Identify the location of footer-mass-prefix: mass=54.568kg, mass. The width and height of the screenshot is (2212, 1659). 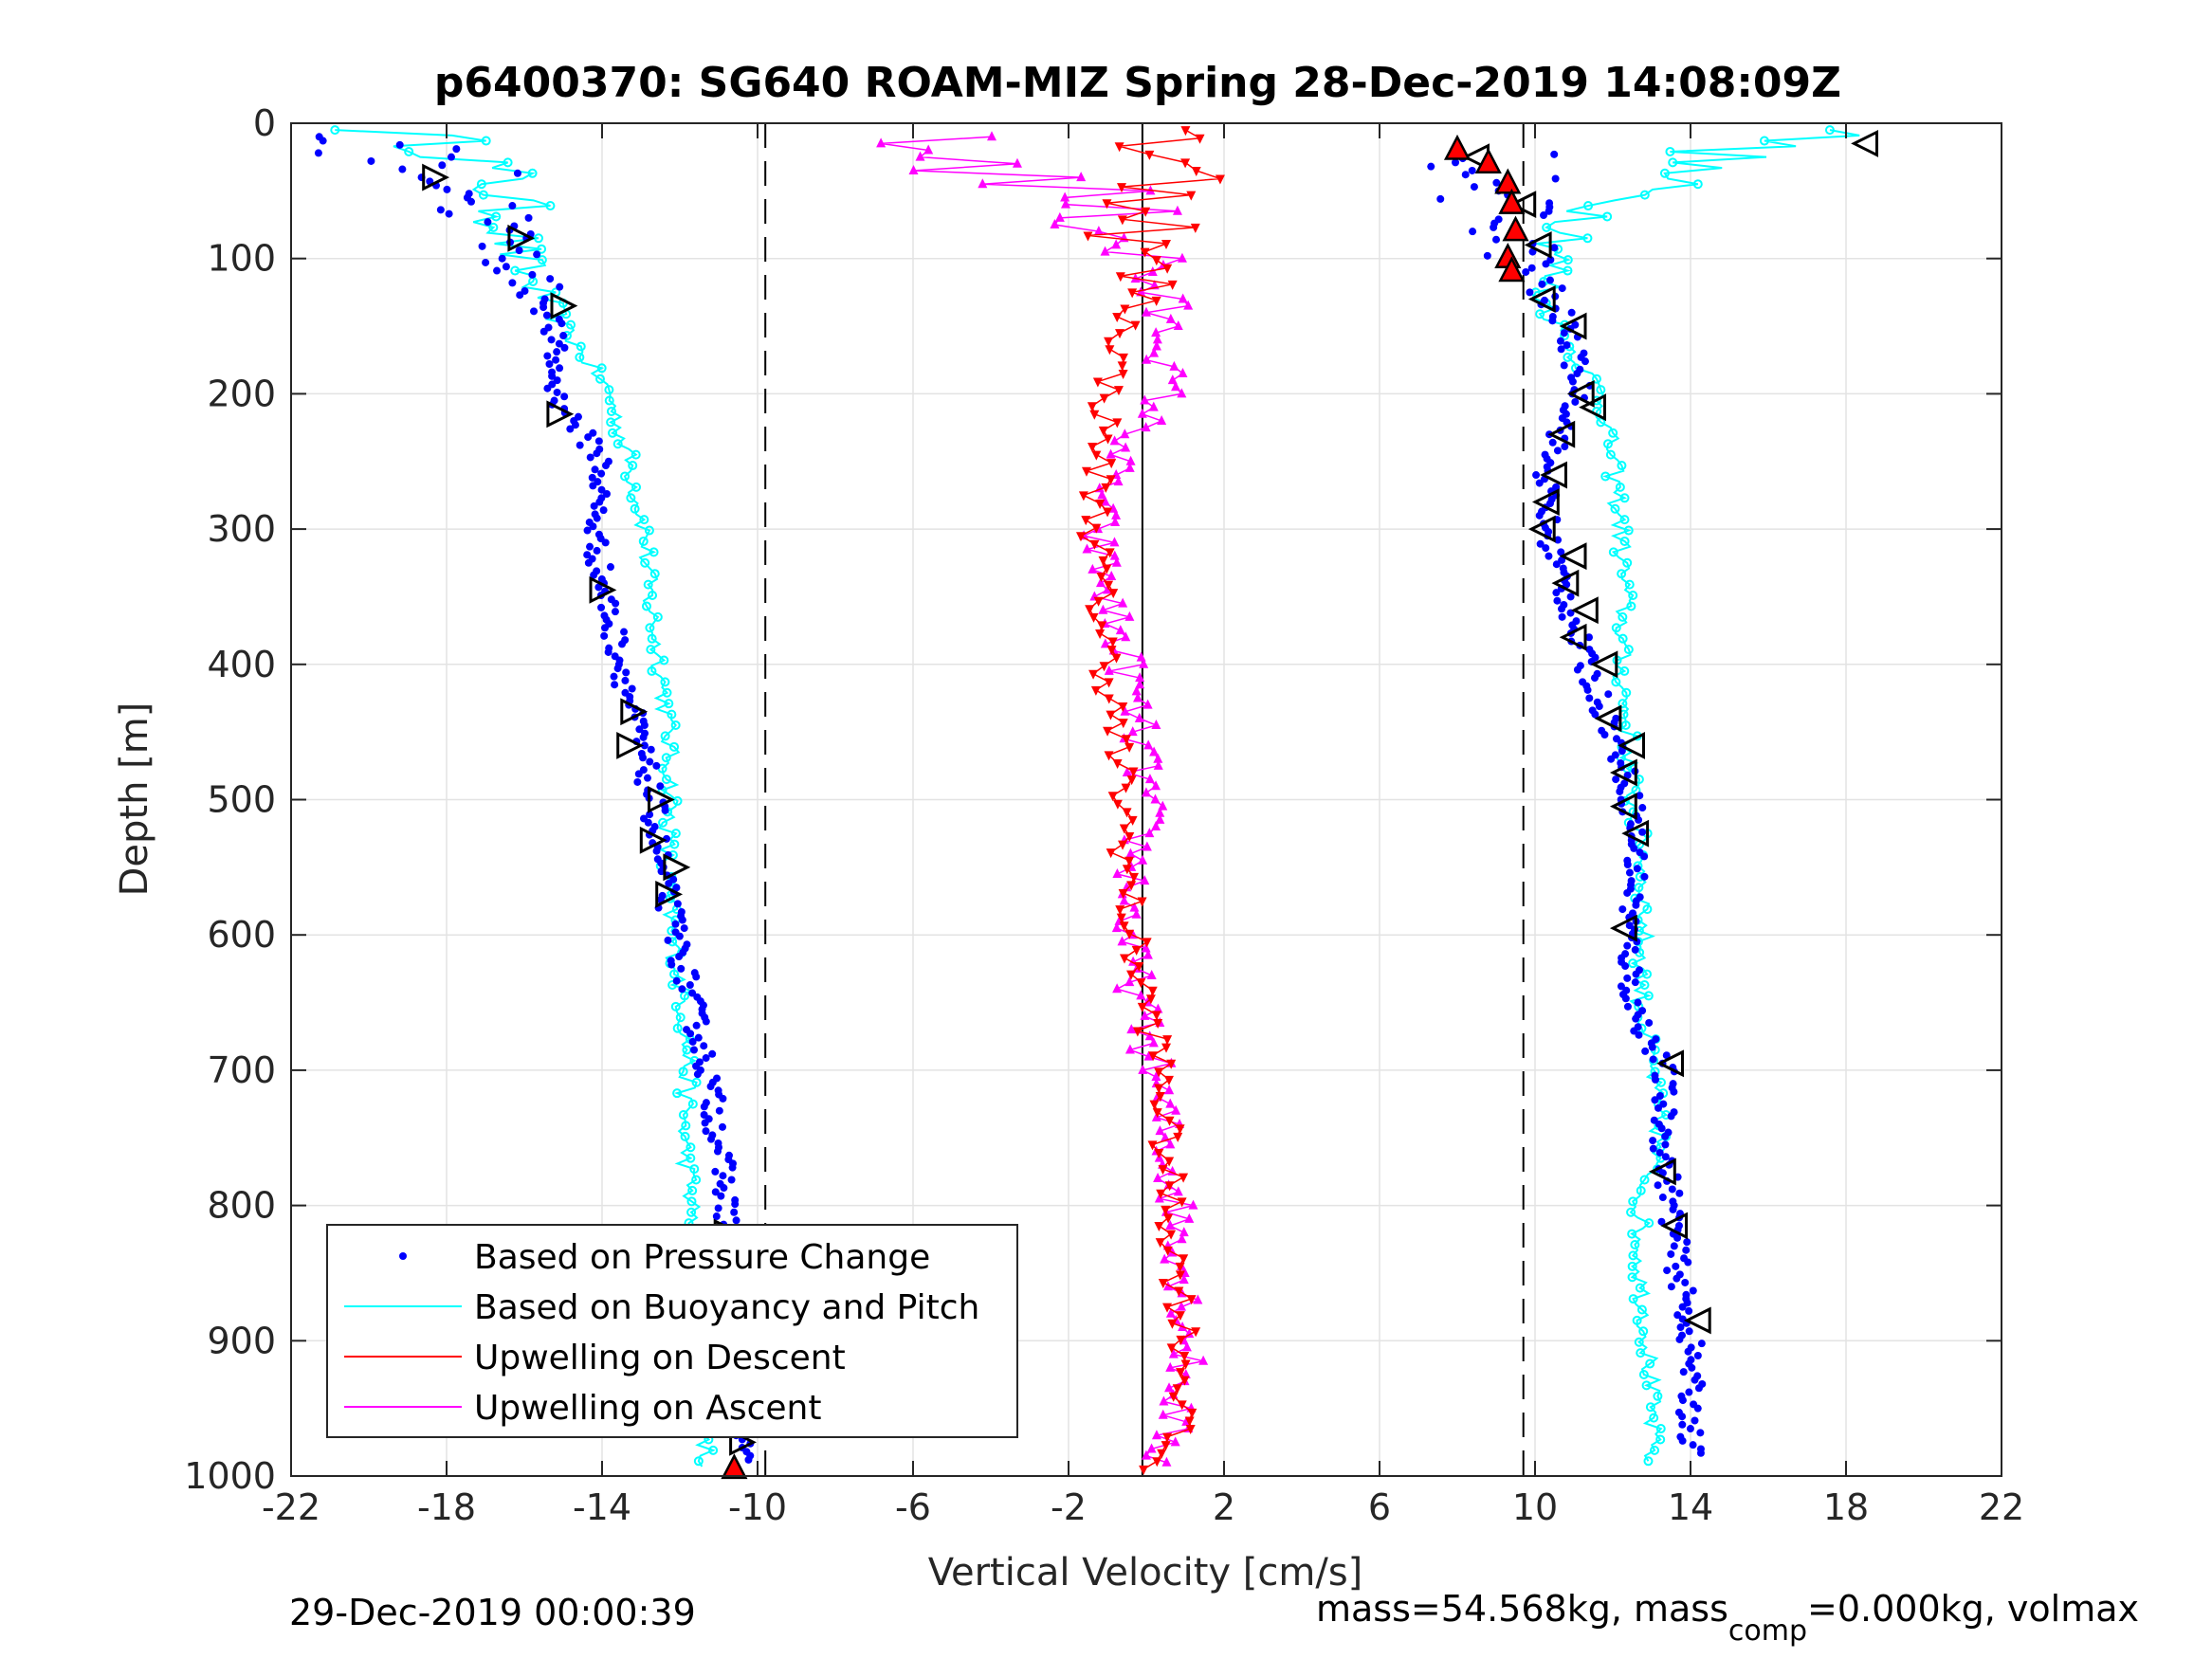
(1522, 1609).